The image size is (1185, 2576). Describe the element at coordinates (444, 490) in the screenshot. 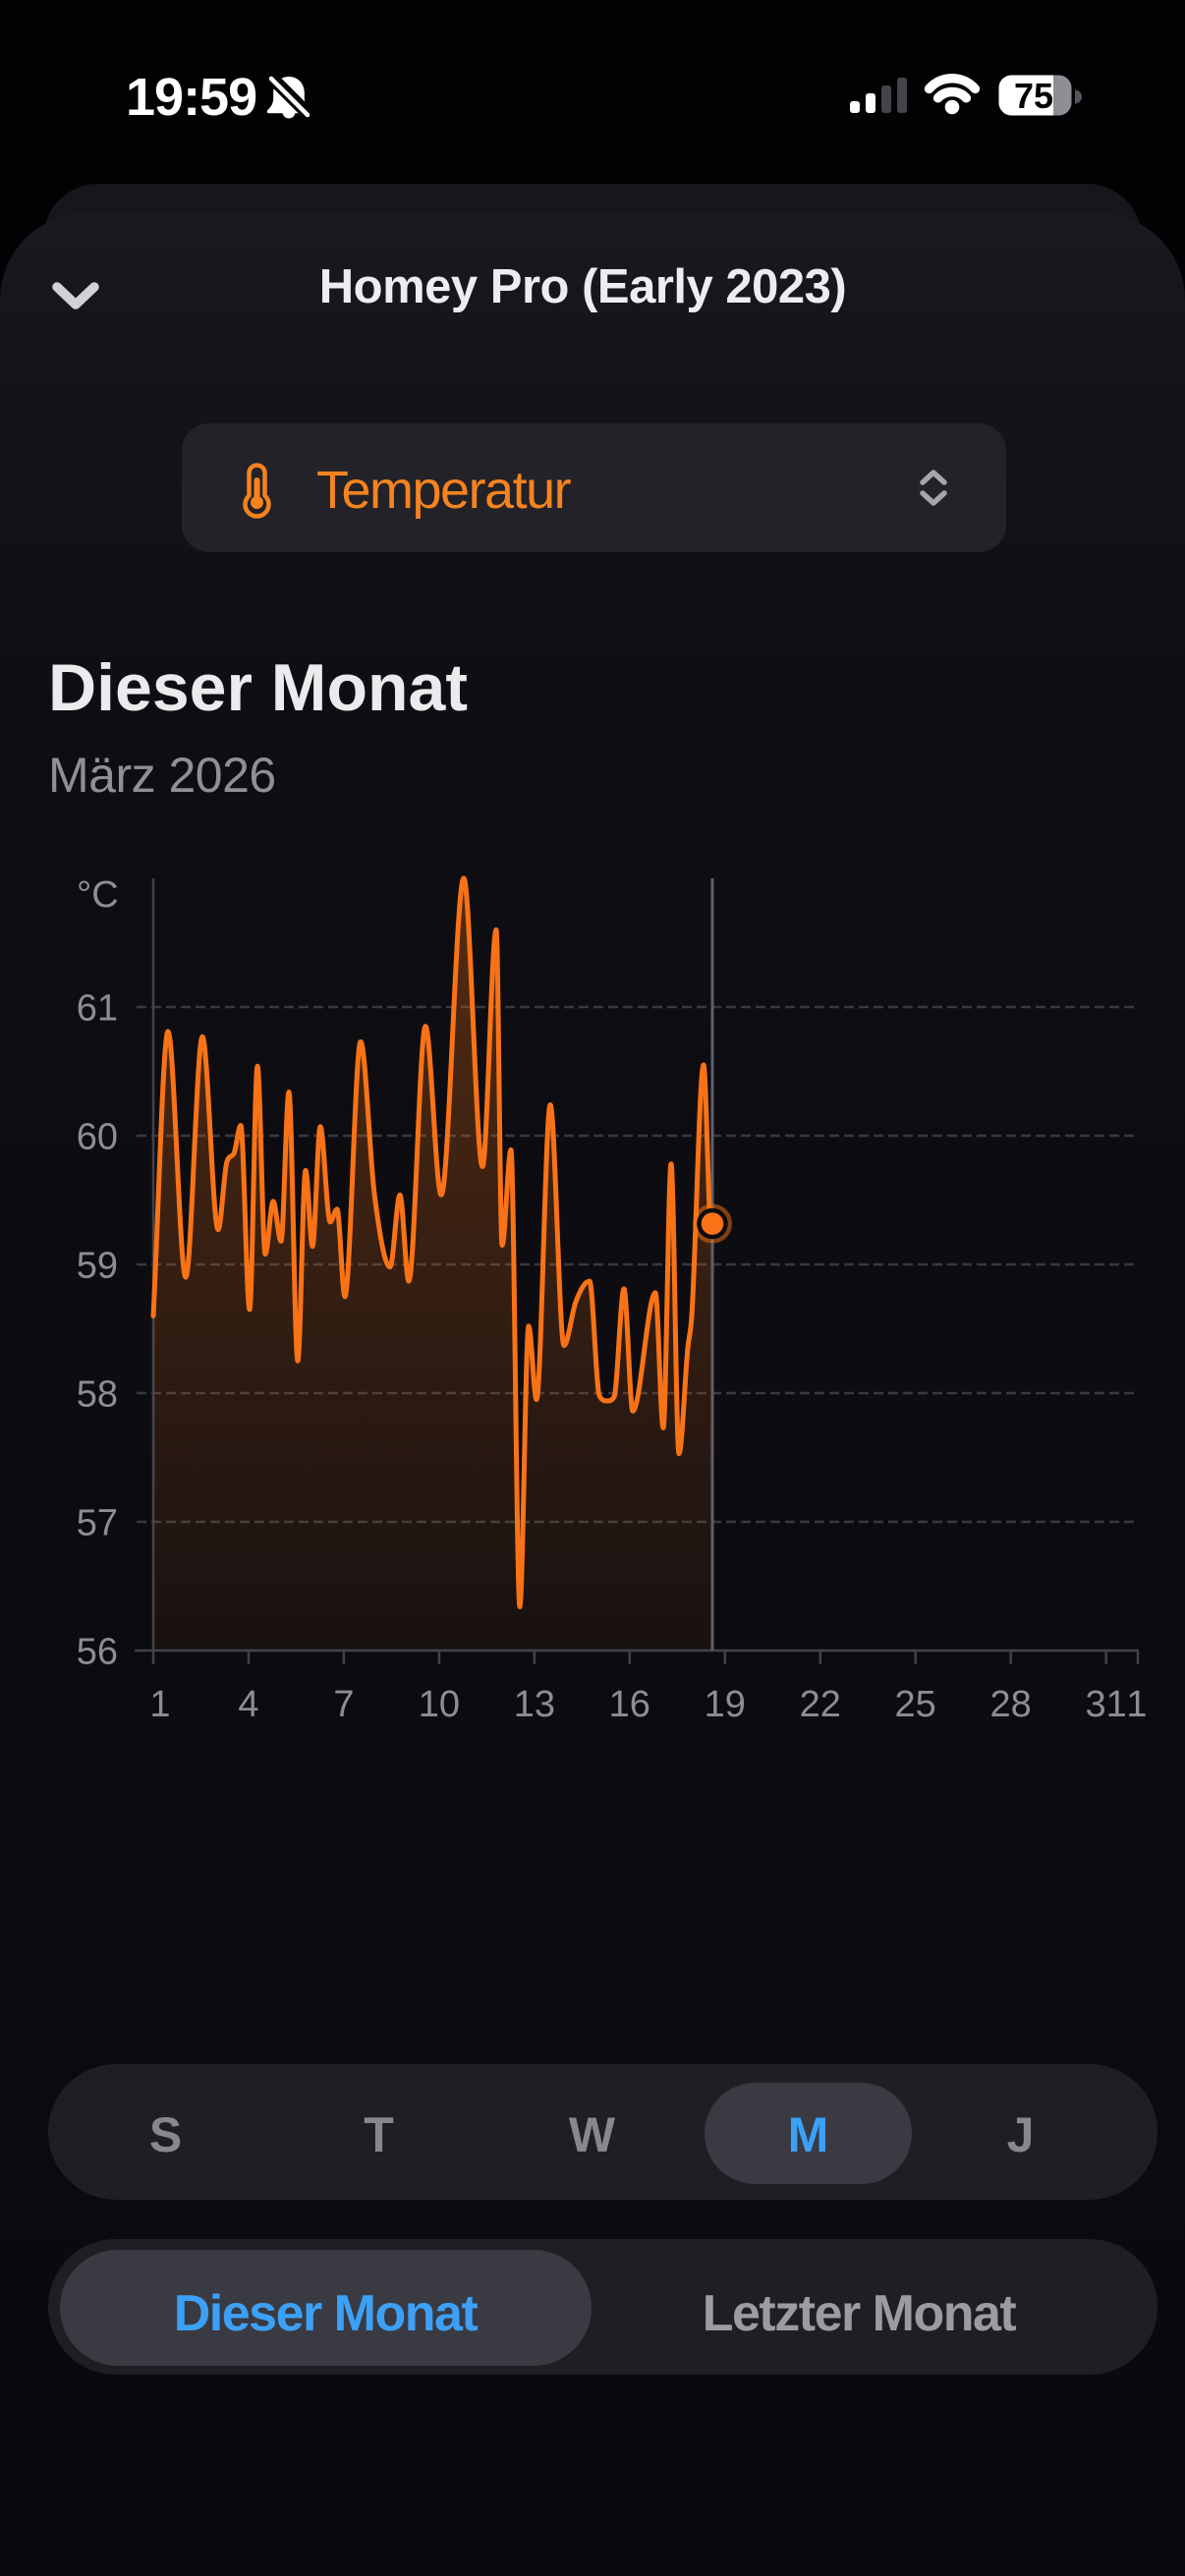

I see `svg-text: Temperatur` at that location.